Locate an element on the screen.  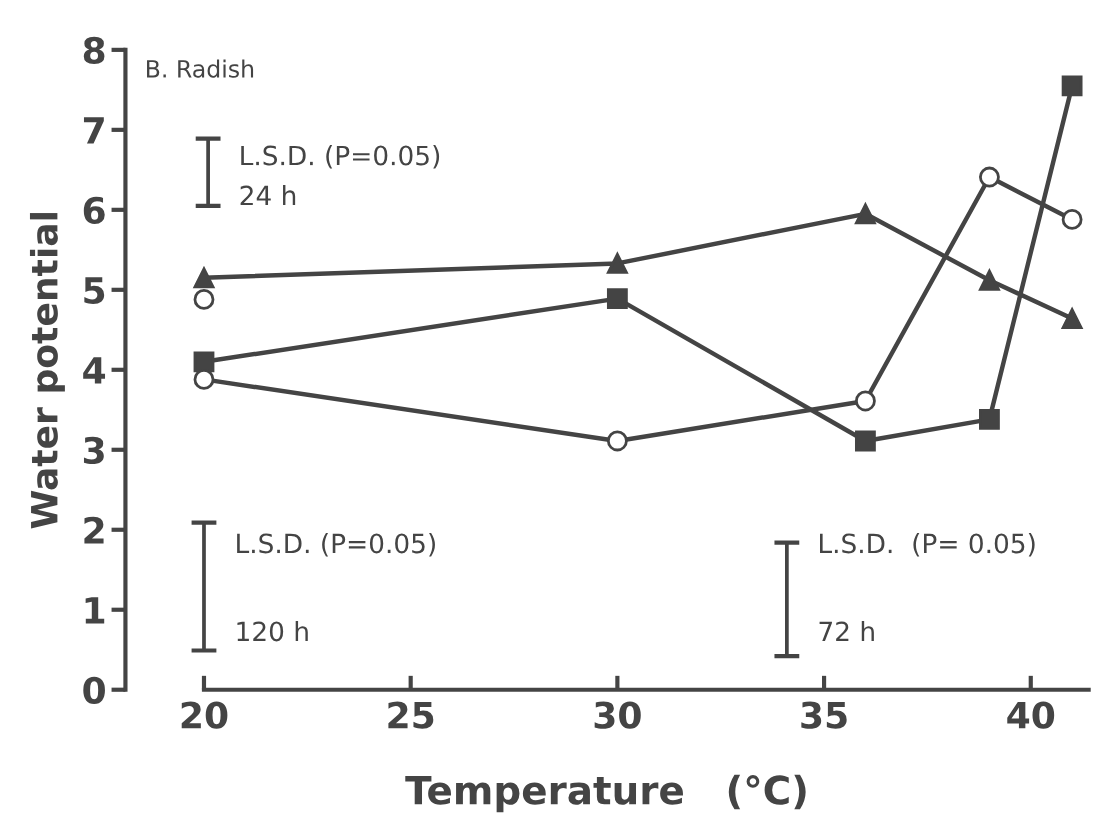
y-tick-label: 0 is located at coordinates (94, 690).